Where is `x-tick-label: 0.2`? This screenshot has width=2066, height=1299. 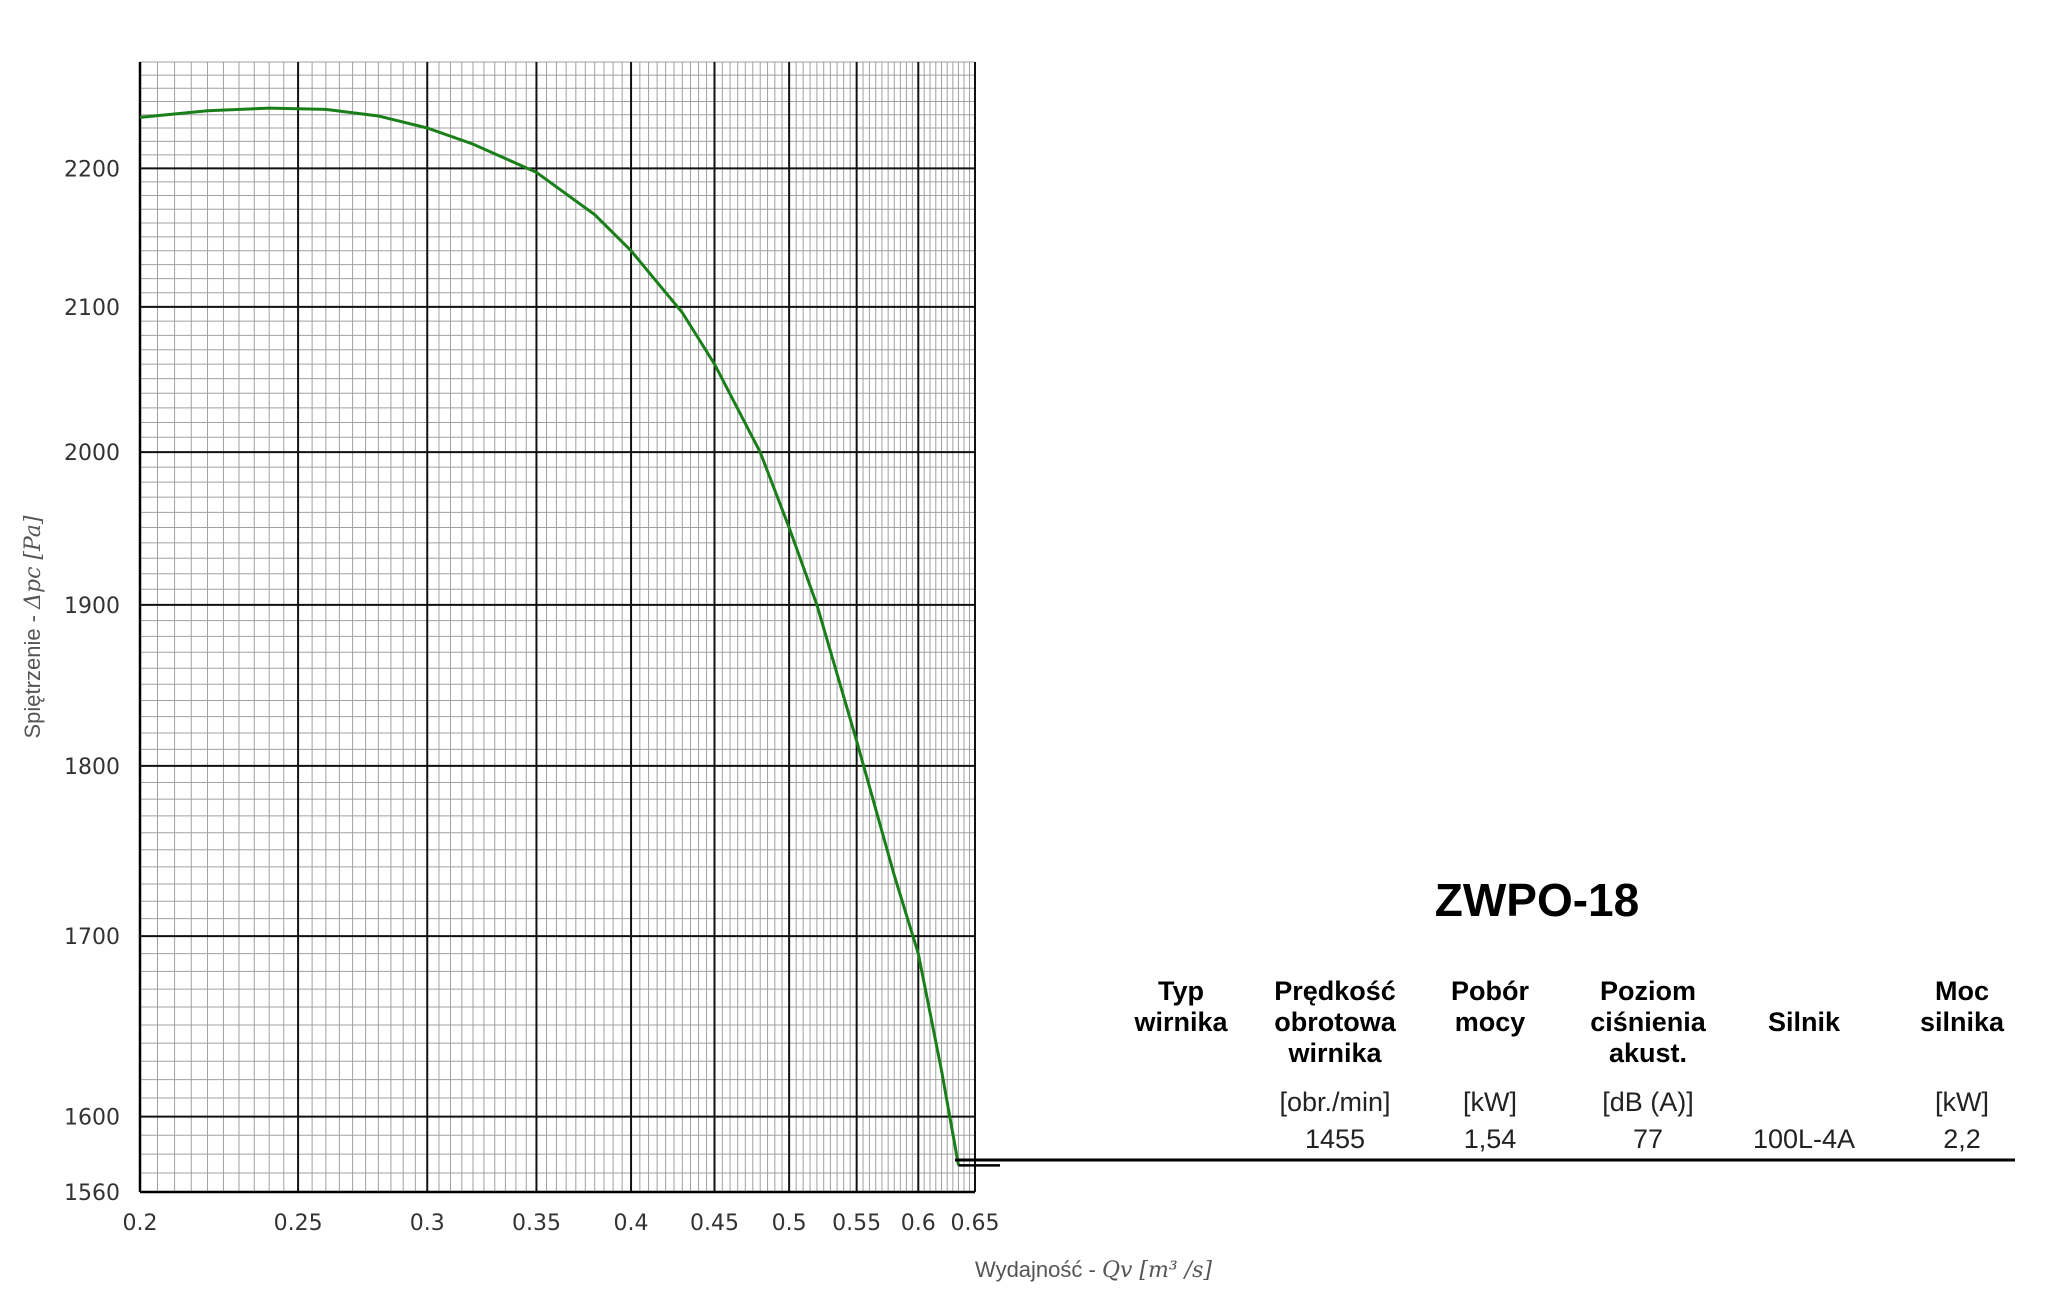
x-tick-label: 0.2 is located at coordinates (140, 1223).